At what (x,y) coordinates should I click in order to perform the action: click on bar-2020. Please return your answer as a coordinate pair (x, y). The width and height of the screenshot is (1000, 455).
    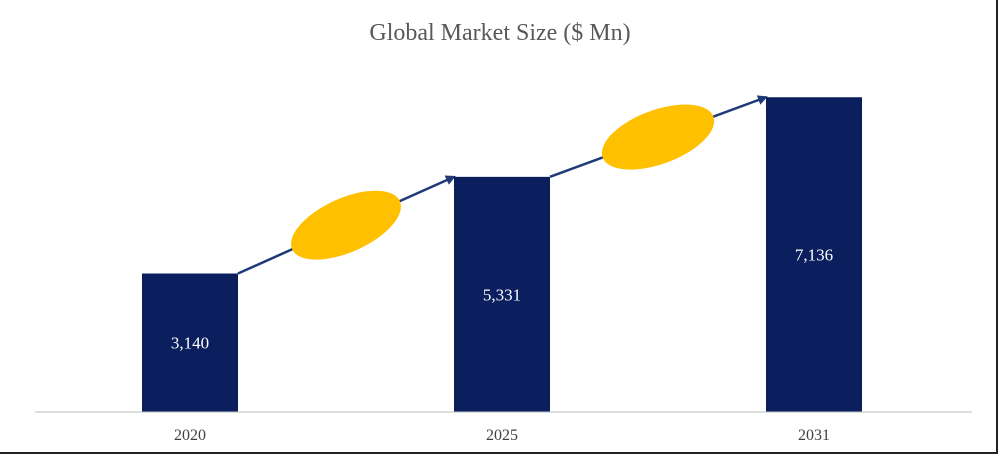
    Looking at the image, I should click on (190, 342).